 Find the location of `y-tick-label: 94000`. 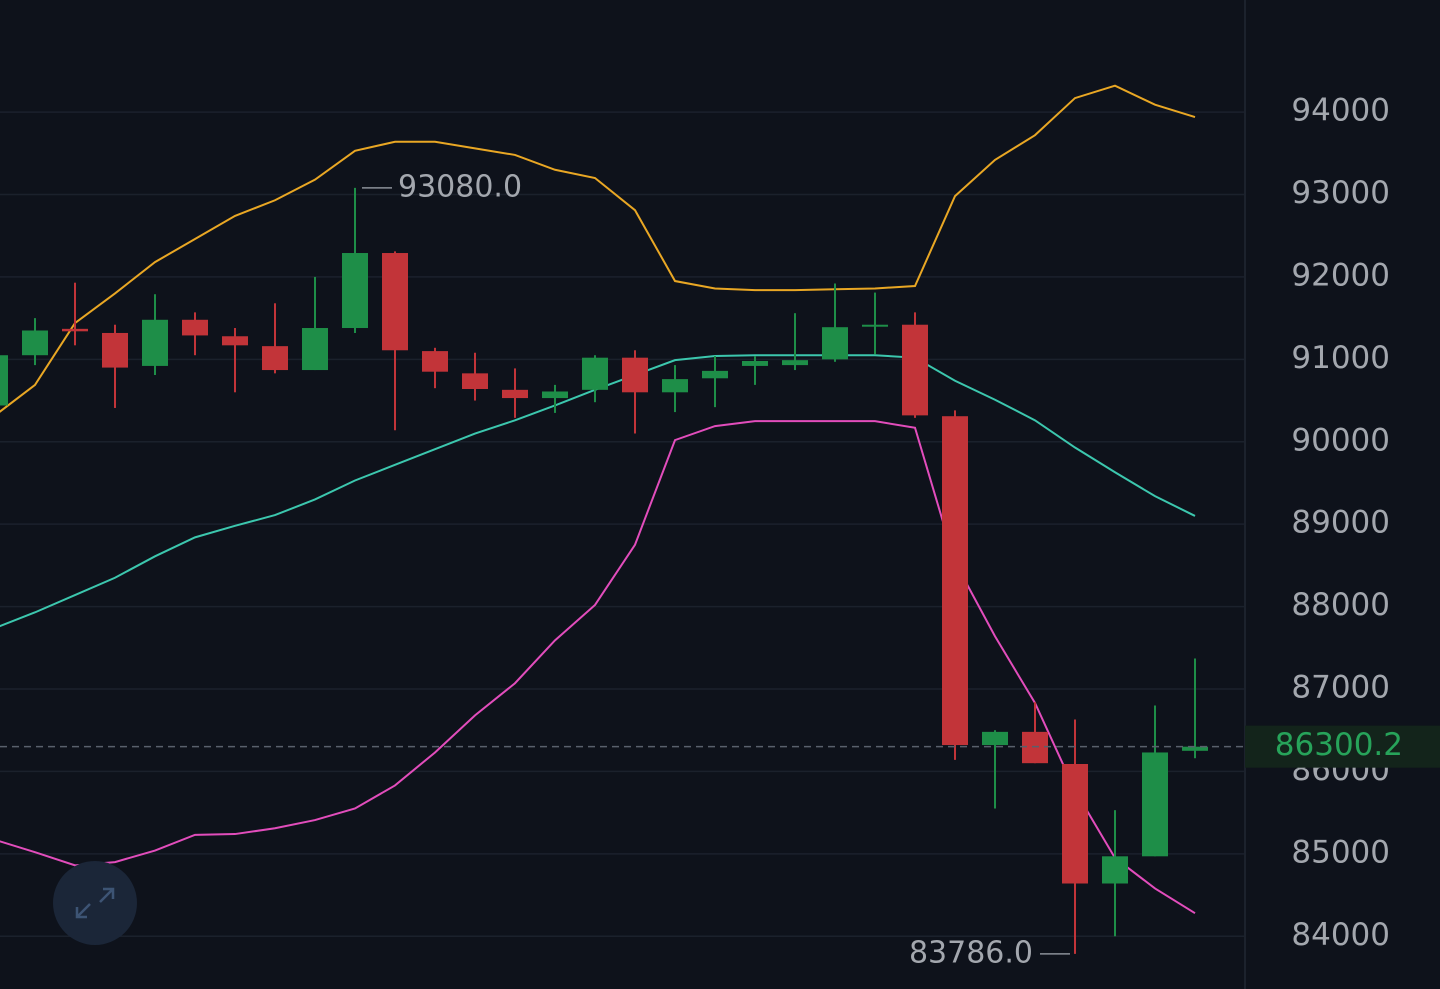

y-tick-label: 94000 is located at coordinates (1340, 111).